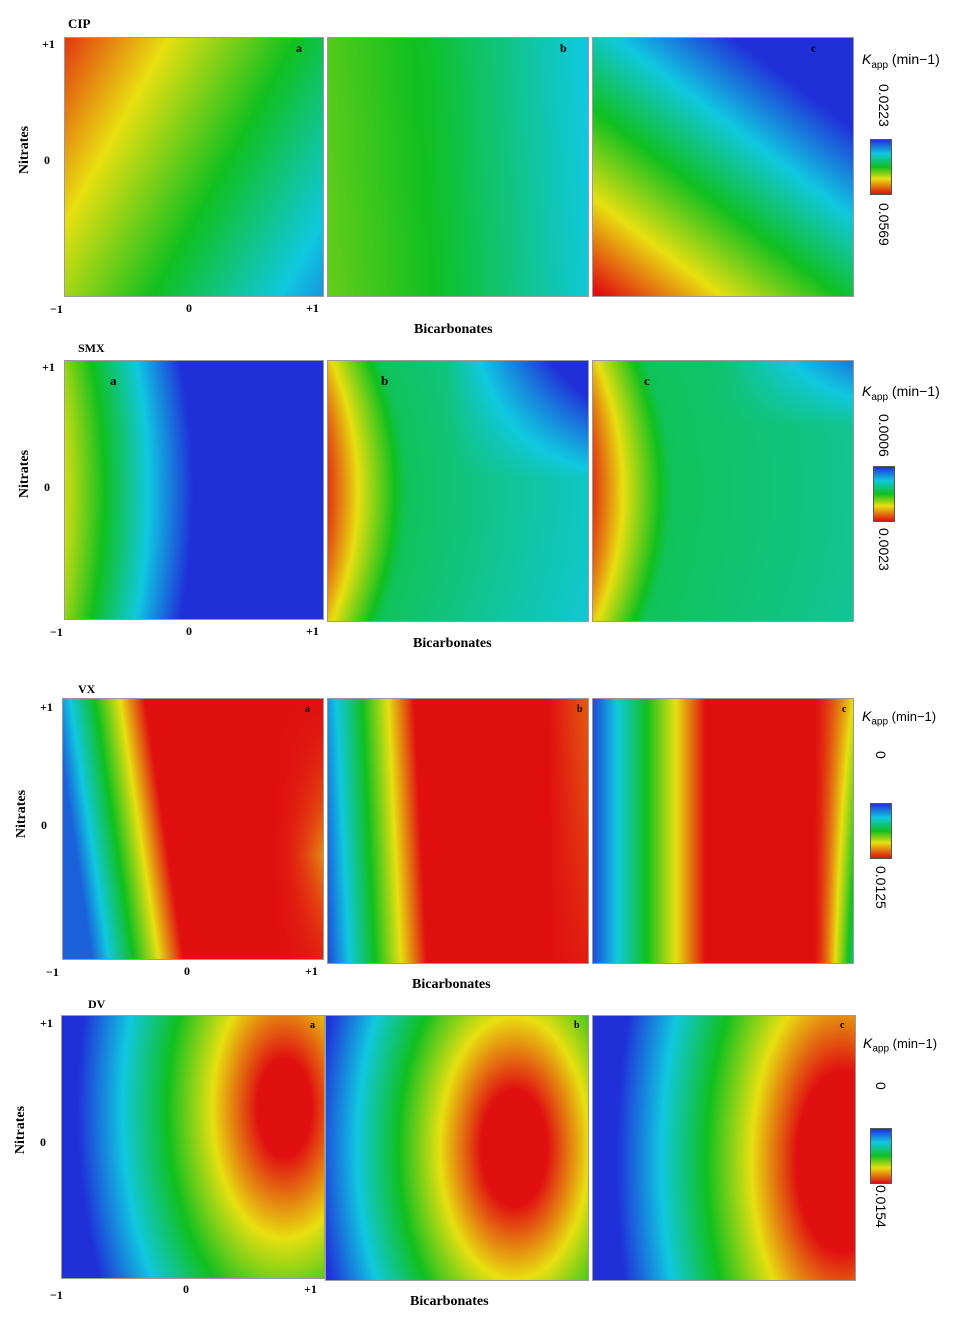 The height and width of the screenshot is (1320, 958). What do you see at coordinates (79, 23) in the screenshot?
I see `group-title: CIP` at bounding box center [79, 23].